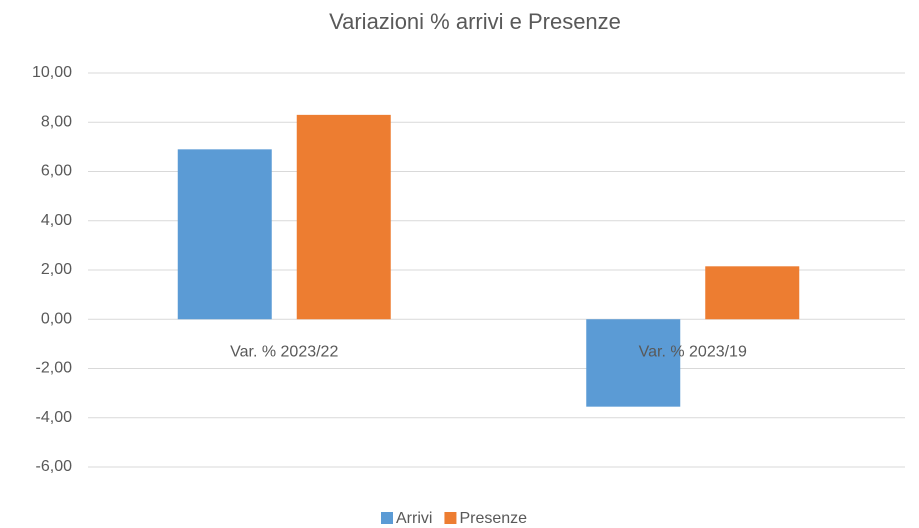 The width and height of the screenshot is (919, 528). What do you see at coordinates (56, 121) in the screenshot?
I see `y-tick-label: 8,00` at bounding box center [56, 121].